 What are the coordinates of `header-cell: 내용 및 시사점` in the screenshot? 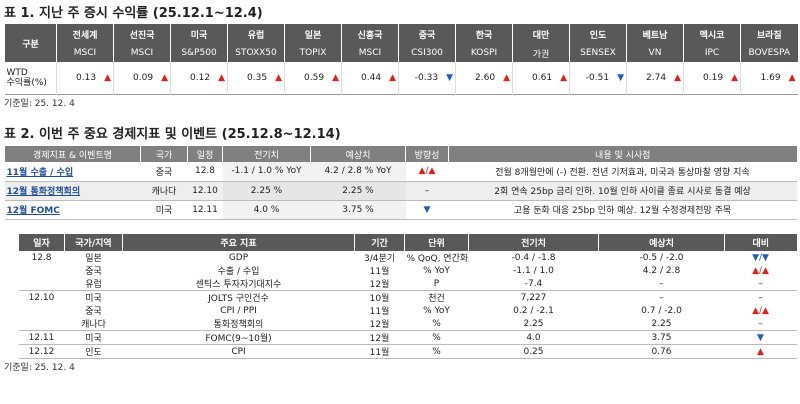 It's located at (622, 154).